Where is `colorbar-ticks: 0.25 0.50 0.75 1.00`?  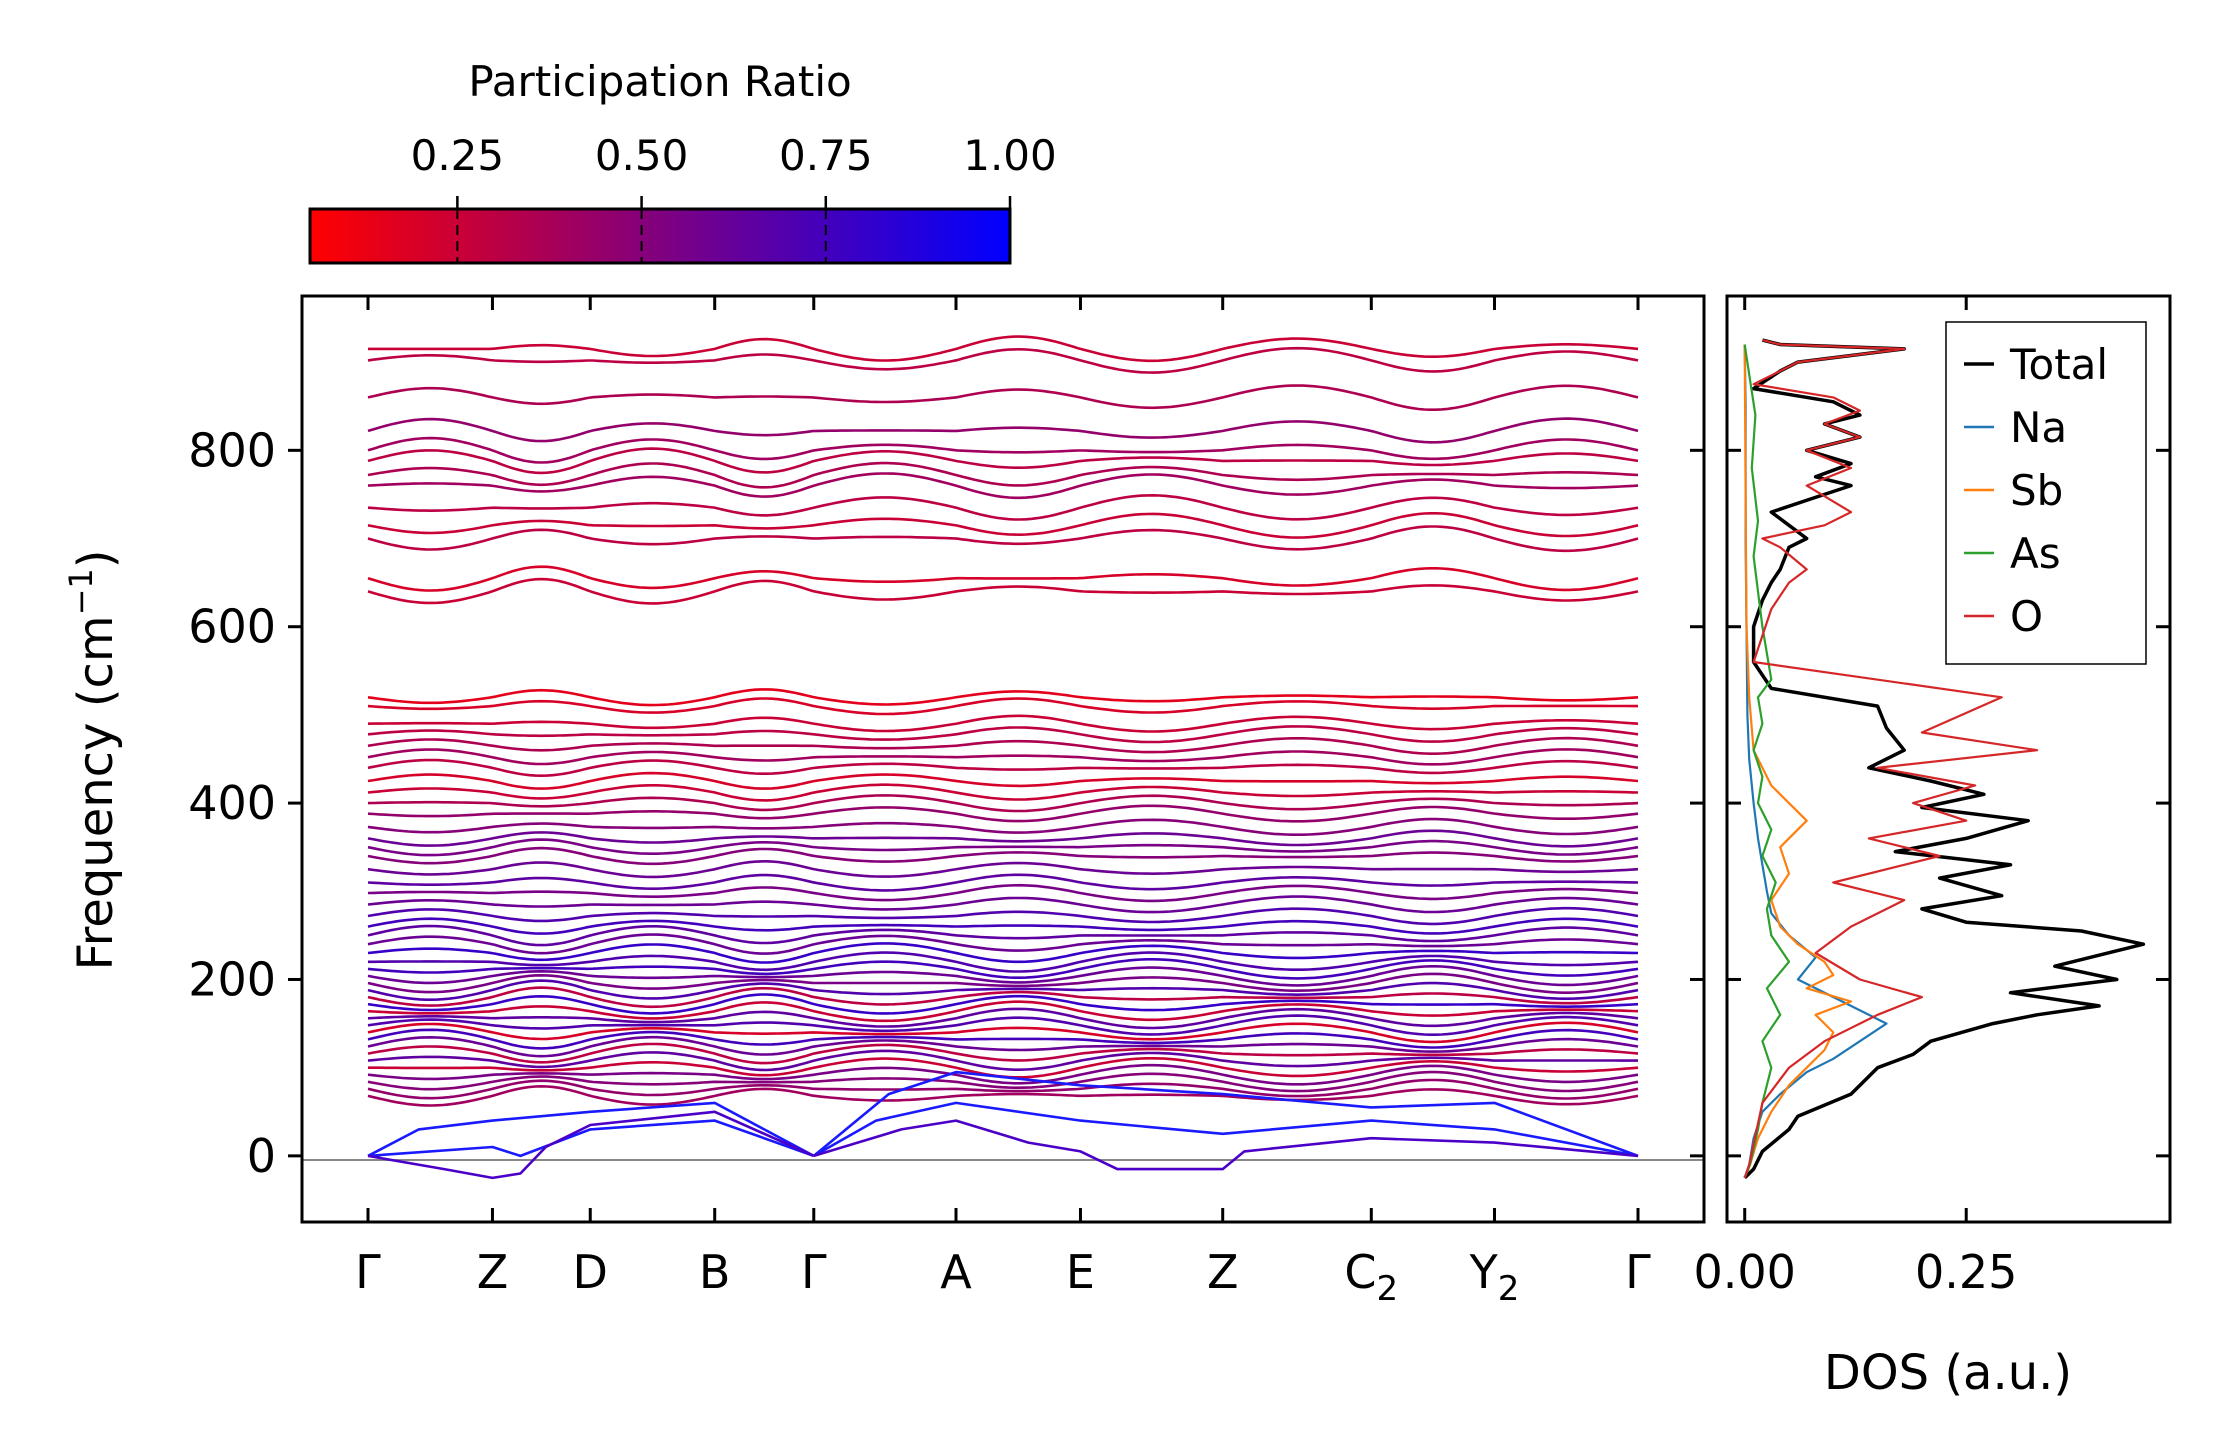
colorbar-ticks: 0.25 0.50 0.75 1.00 is located at coordinates (734, 197).